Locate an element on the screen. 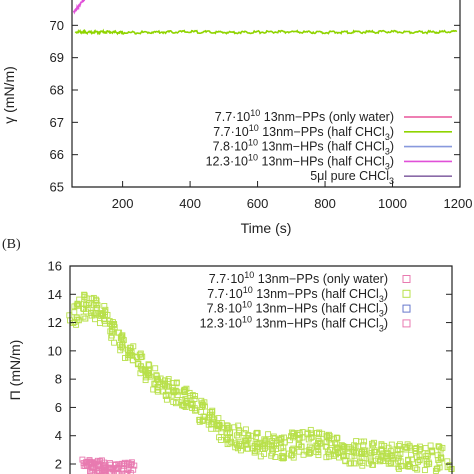 The image size is (474, 474). panel-a-y-tick-label: 69 is located at coordinates (57, 57).